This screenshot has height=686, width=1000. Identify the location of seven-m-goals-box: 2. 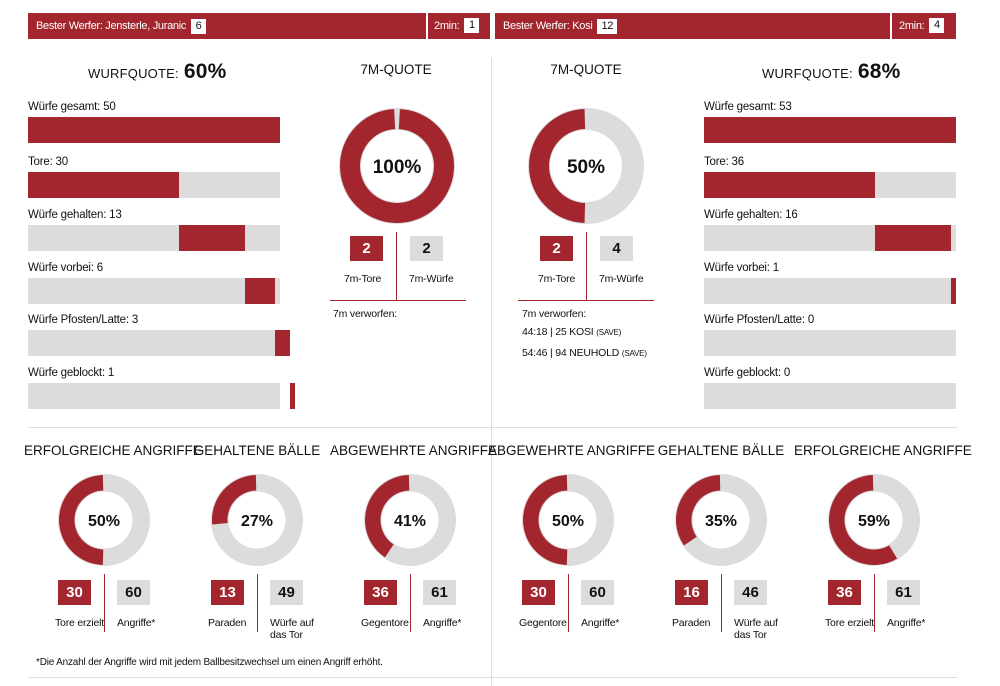
(556, 248).